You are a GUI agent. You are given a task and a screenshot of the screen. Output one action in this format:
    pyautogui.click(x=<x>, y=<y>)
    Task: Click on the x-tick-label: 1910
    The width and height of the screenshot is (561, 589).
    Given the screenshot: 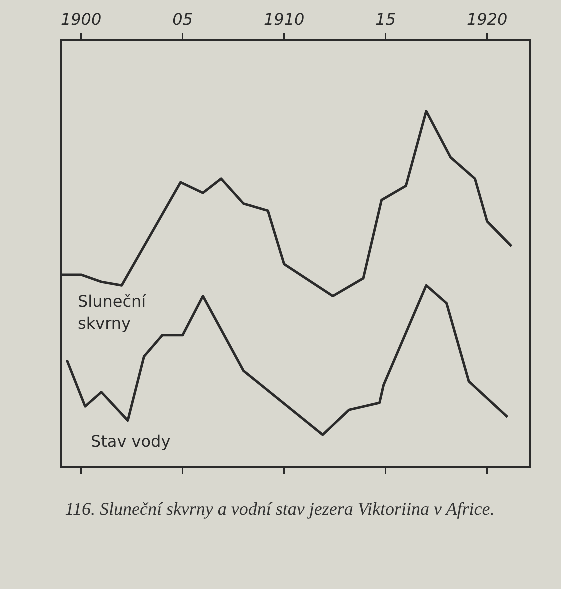 What is the action you would take?
    pyautogui.click(x=284, y=19)
    